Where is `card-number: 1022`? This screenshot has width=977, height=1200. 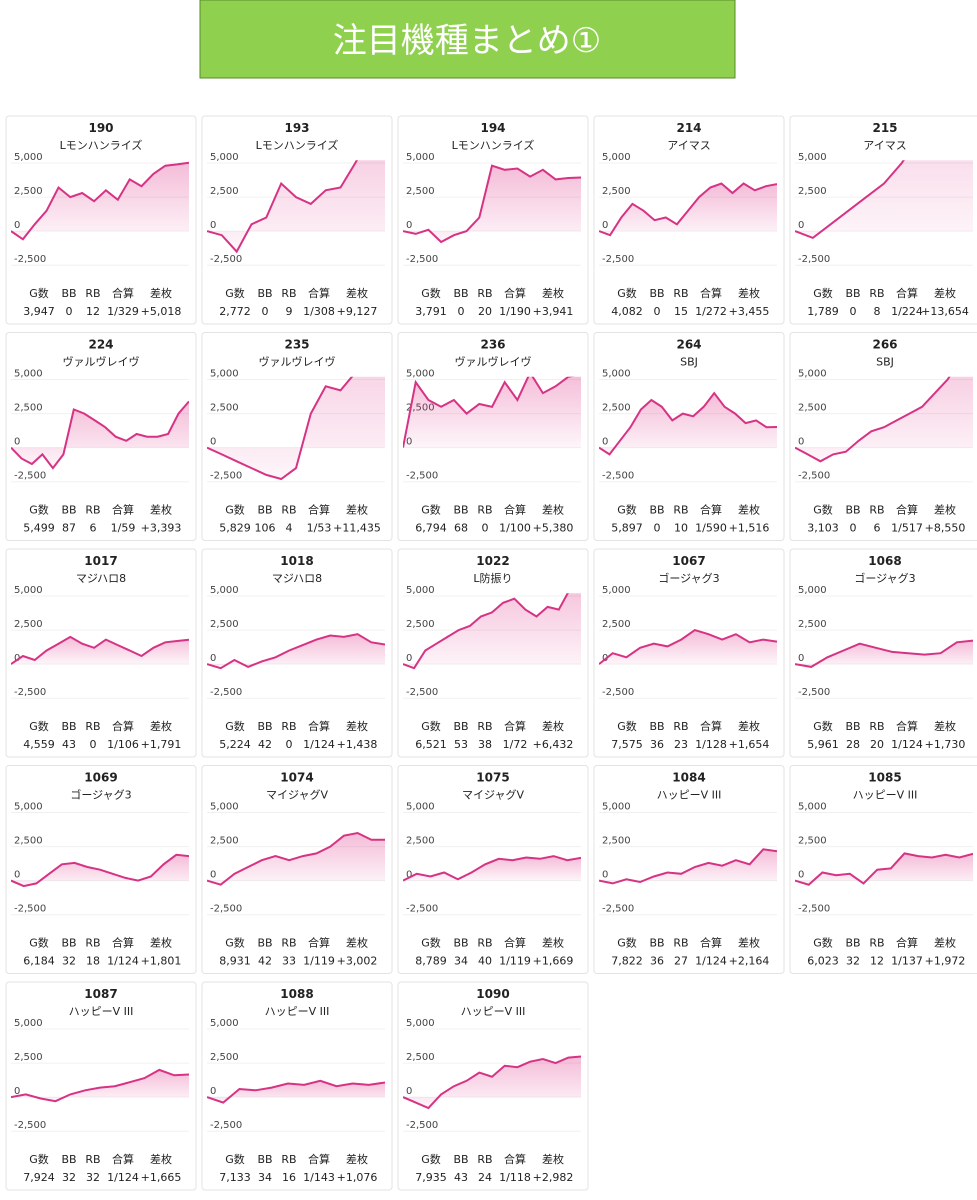
card-number: 1022 is located at coordinates (492, 561).